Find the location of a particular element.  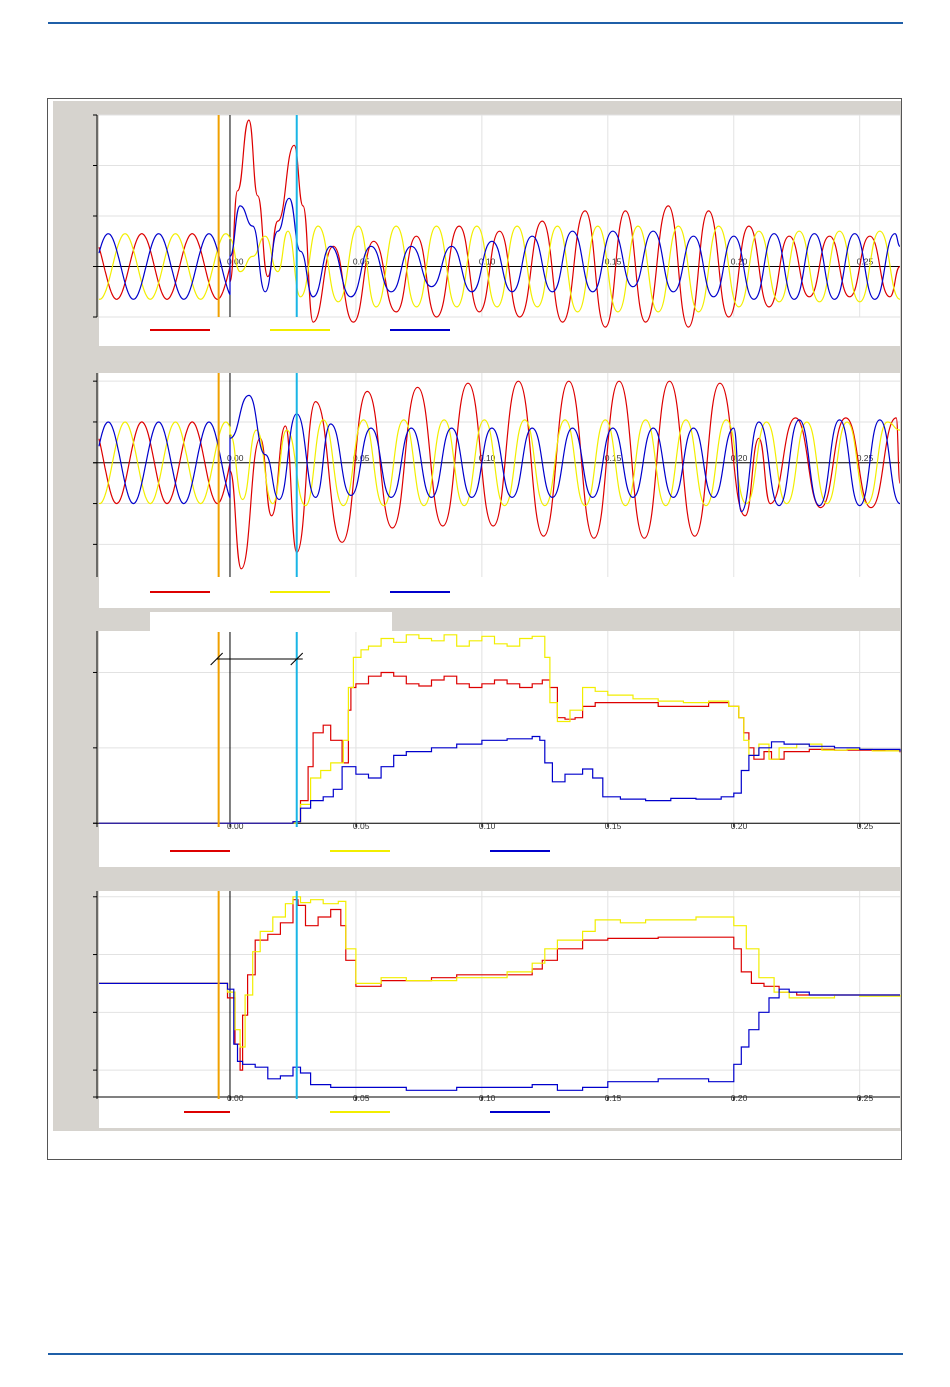

bottom-rule is located at coordinates (475, 1354).